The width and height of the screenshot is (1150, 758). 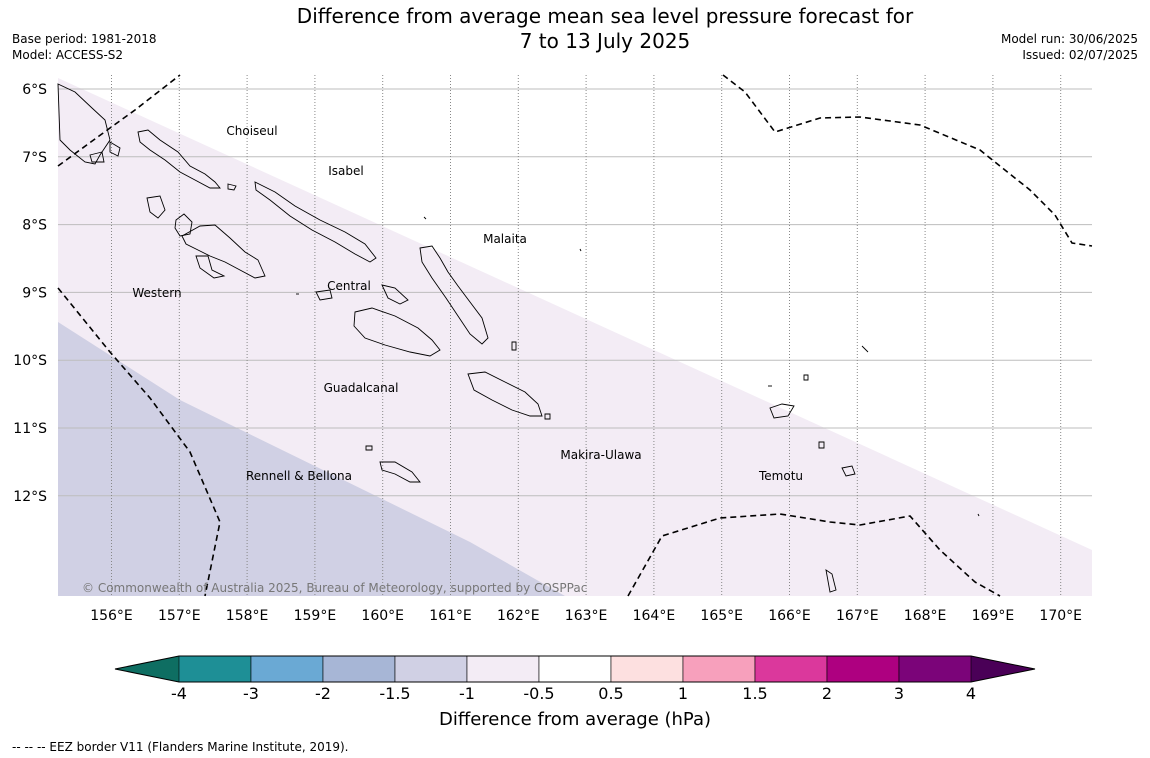 What do you see at coordinates (505, 239) in the screenshot?
I see `region-label: Malaita` at bounding box center [505, 239].